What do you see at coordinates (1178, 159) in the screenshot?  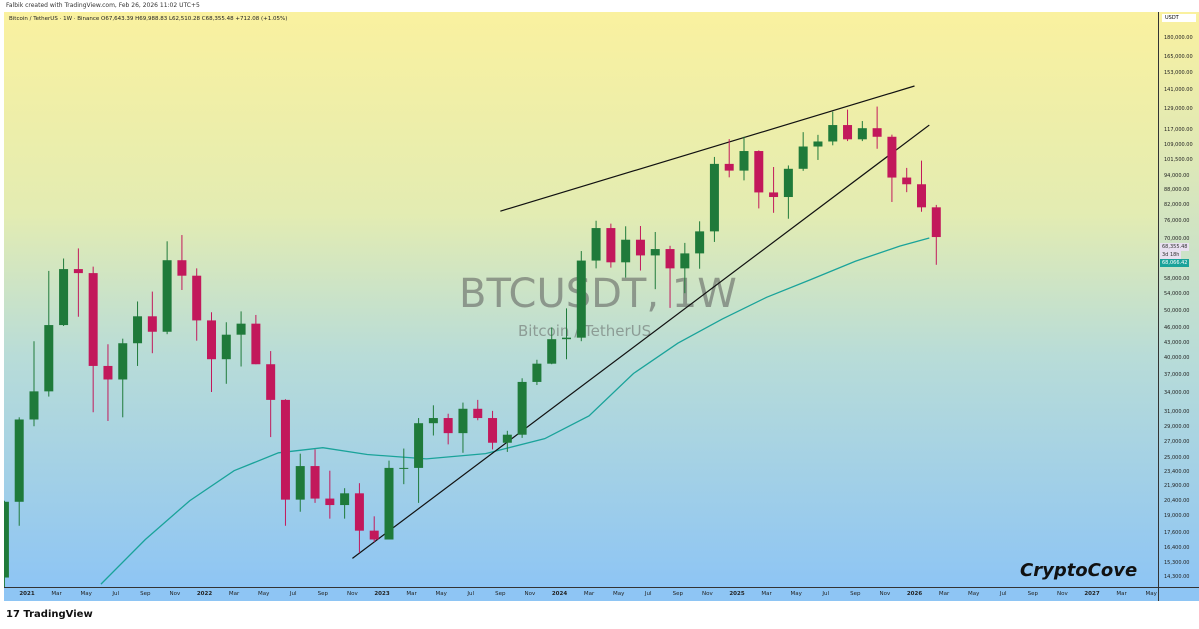 I see `price-tick: 101,500.00` at bounding box center [1178, 159].